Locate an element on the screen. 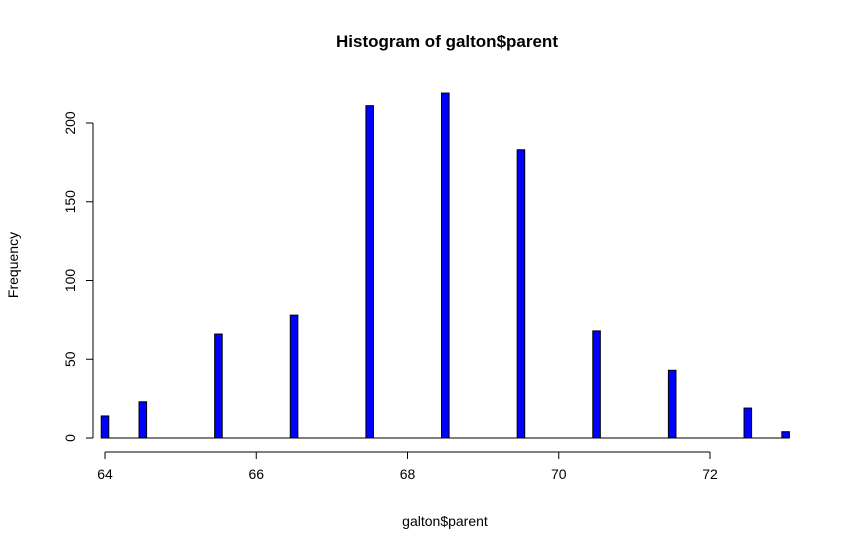 This screenshot has height=550, width=855. y-axis-label: Frequency is located at coordinates (13, 265).